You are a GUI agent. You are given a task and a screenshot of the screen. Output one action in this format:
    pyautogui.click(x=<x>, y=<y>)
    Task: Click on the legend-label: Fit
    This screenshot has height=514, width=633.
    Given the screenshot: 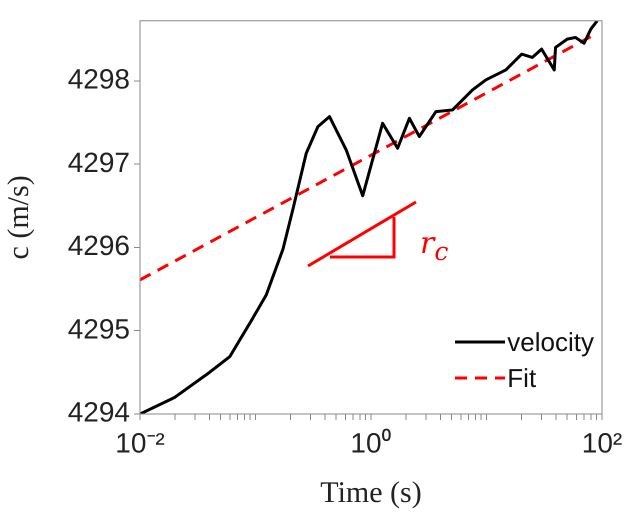 What is the action you would take?
    pyautogui.click(x=521, y=378)
    